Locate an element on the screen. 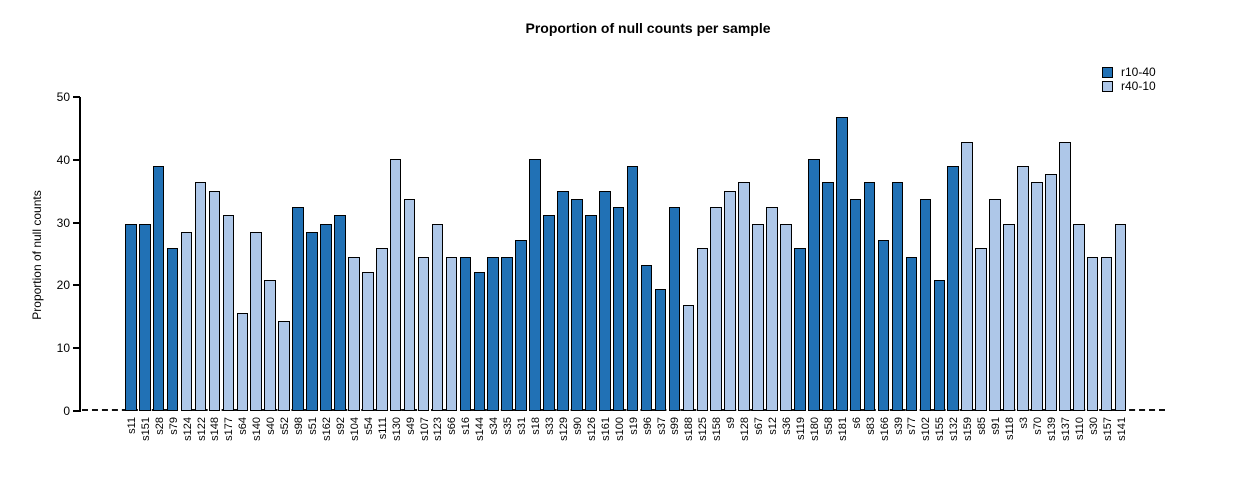  x-label-s49: s49 is located at coordinates (410, 426).